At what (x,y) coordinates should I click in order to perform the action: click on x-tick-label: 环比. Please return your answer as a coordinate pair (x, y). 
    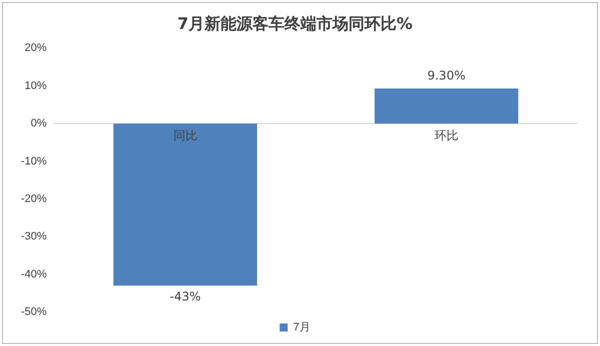
    Looking at the image, I should click on (446, 135).